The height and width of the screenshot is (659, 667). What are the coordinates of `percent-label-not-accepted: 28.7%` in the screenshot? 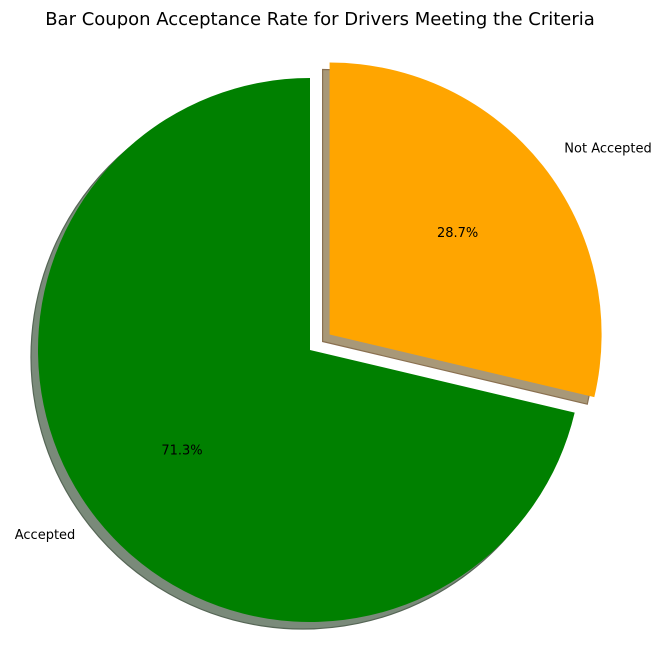 It's located at (457, 233).